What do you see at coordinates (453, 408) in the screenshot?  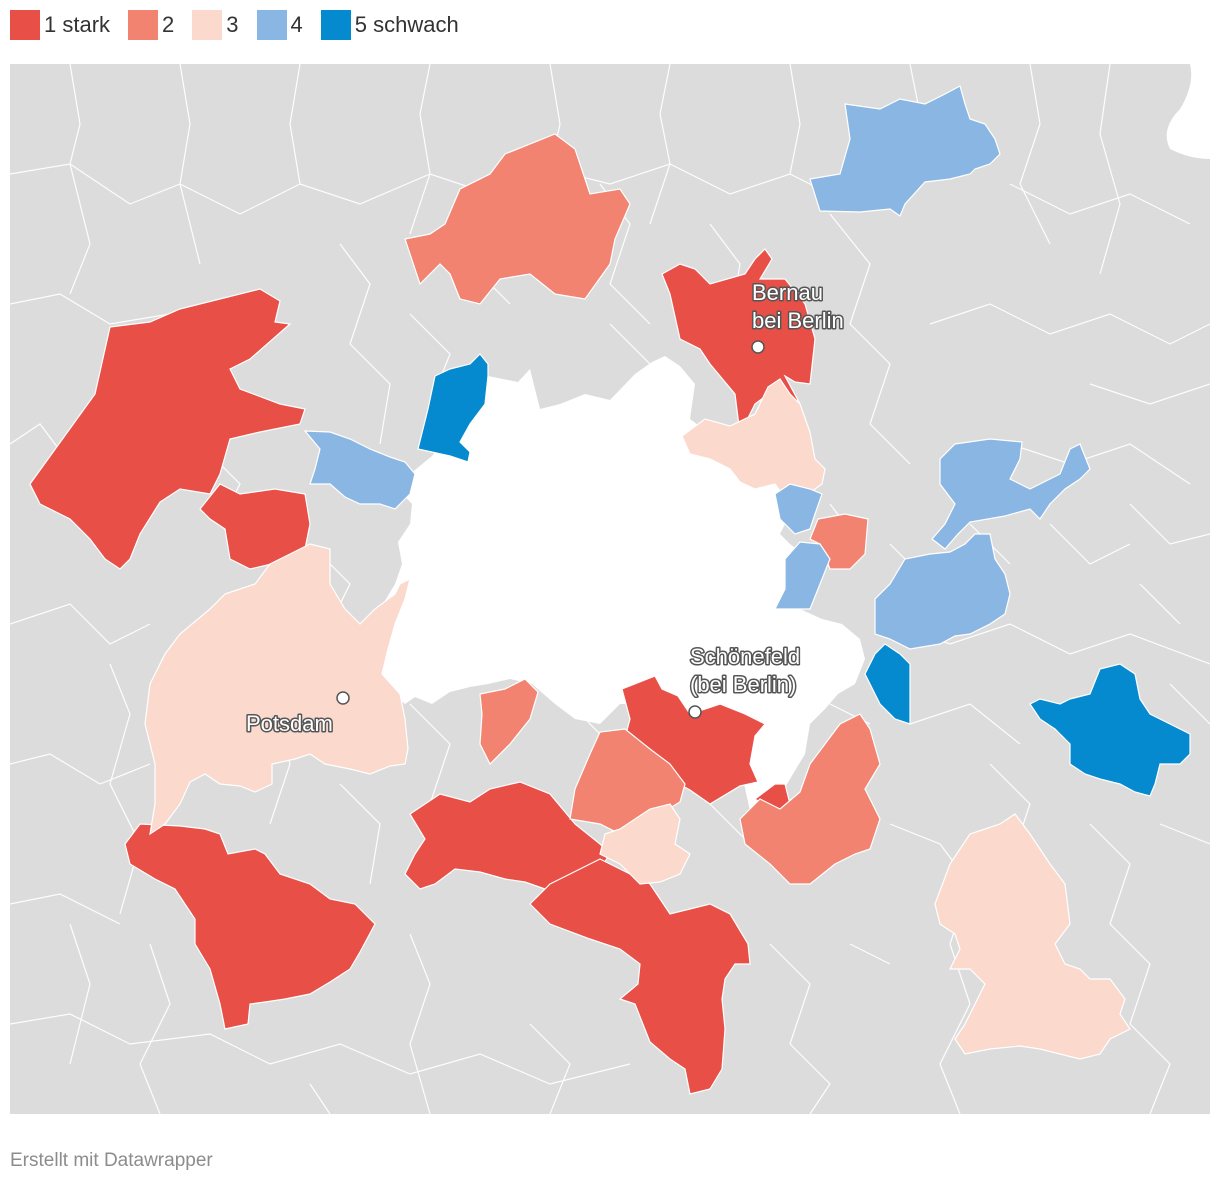 I see `region-shade5-north` at bounding box center [453, 408].